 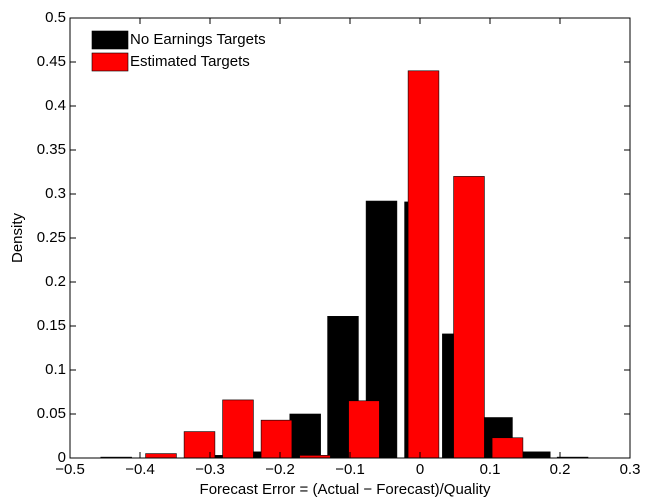 What do you see at coordinates (560, 469) in the screenshot?
I see `x-tick-label: 0.2` at bounding box center [560, 469].